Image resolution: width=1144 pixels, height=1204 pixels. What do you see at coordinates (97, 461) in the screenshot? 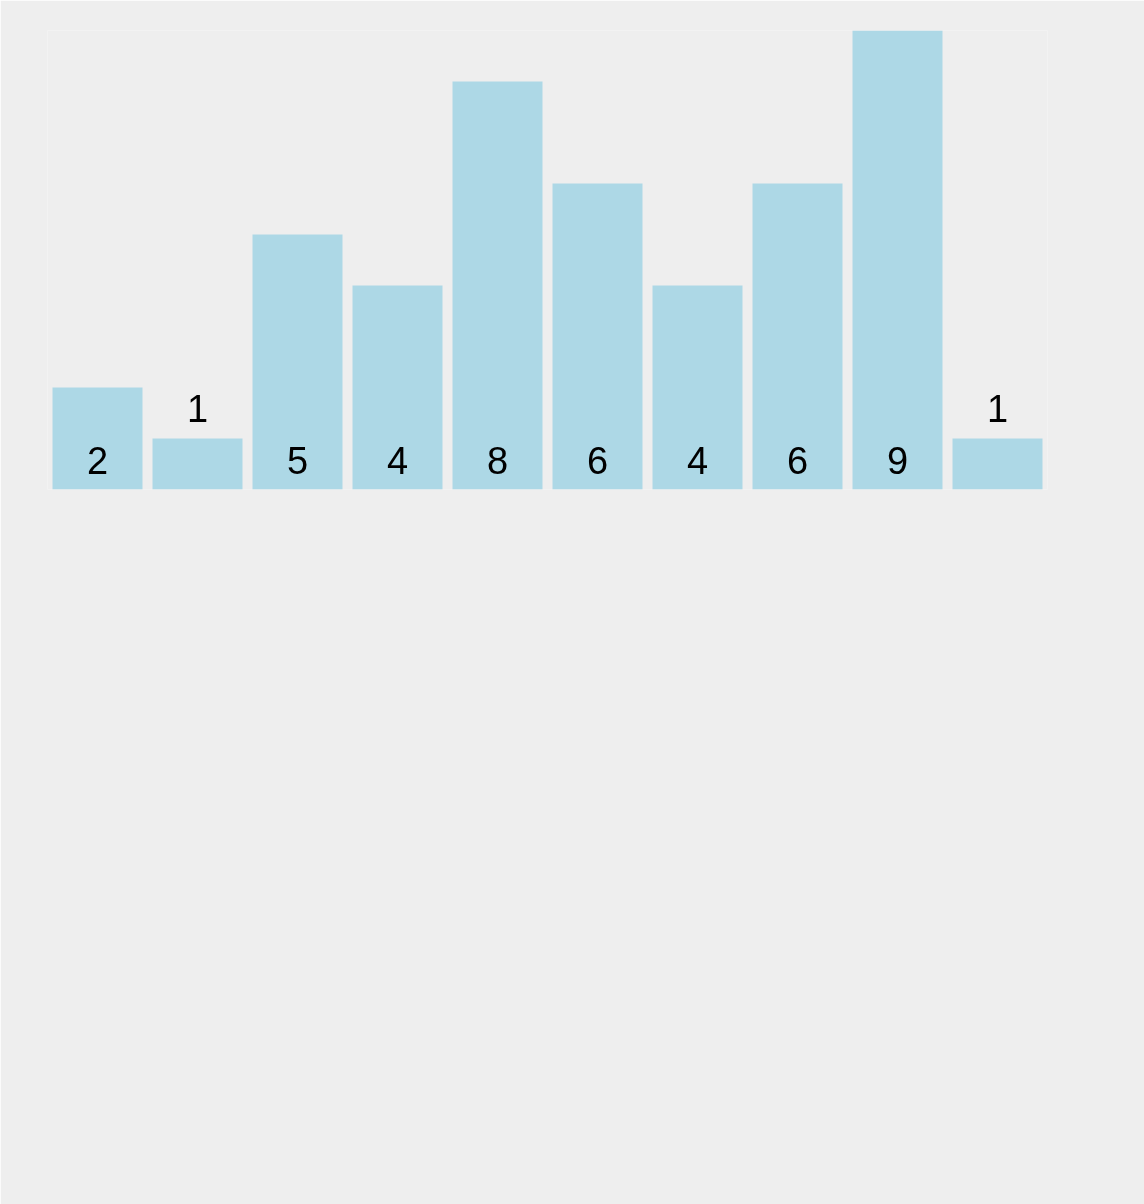
I see `data-label: 2` at bounding box center [97, 461].